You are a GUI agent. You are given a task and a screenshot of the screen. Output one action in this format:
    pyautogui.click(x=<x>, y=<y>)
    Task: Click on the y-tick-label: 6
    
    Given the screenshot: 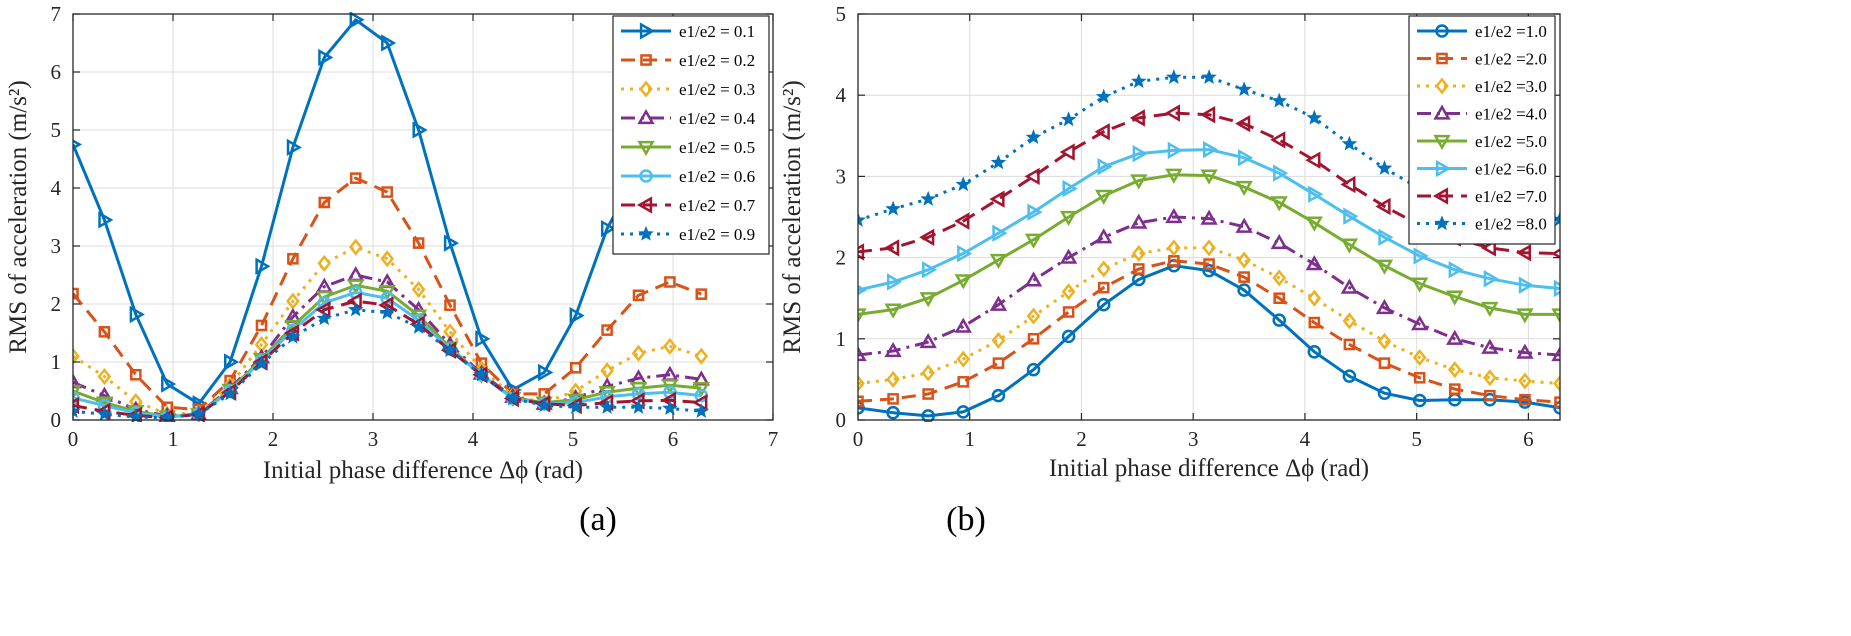 What is the action you would take?
    pyautogui.click(x=56, y=72)
    